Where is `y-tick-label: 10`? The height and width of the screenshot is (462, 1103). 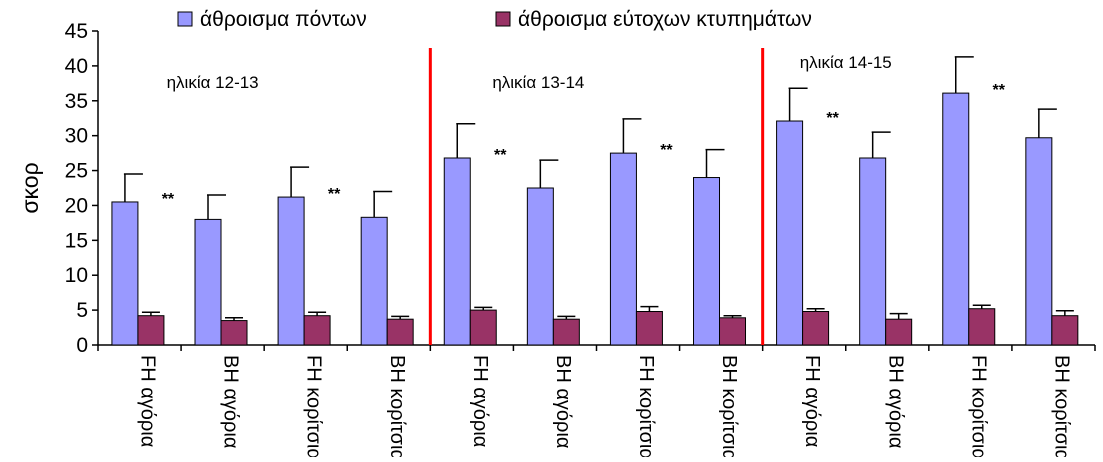 y-tick-label: 10 is located at coordinates (76, 275).